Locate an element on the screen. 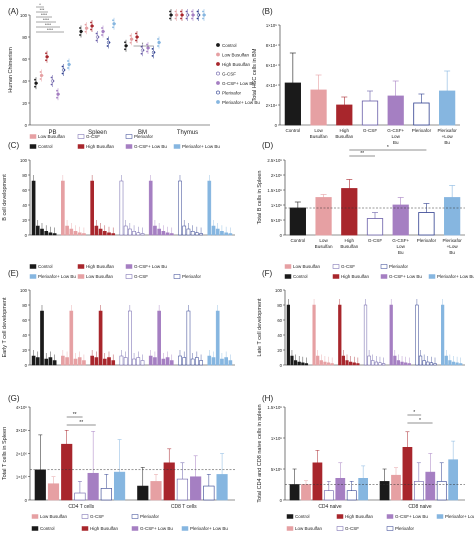  D-bar is located at coordinates (400, 220).